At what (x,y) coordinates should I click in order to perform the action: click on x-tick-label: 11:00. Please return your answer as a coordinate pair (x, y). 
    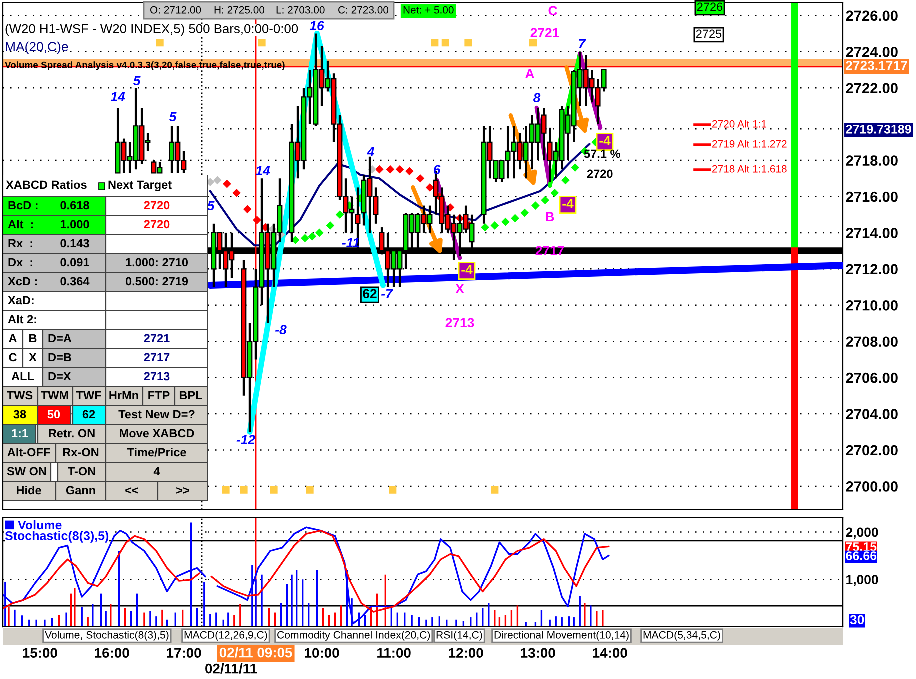
    Looking at the image, I should click on (394, 653).